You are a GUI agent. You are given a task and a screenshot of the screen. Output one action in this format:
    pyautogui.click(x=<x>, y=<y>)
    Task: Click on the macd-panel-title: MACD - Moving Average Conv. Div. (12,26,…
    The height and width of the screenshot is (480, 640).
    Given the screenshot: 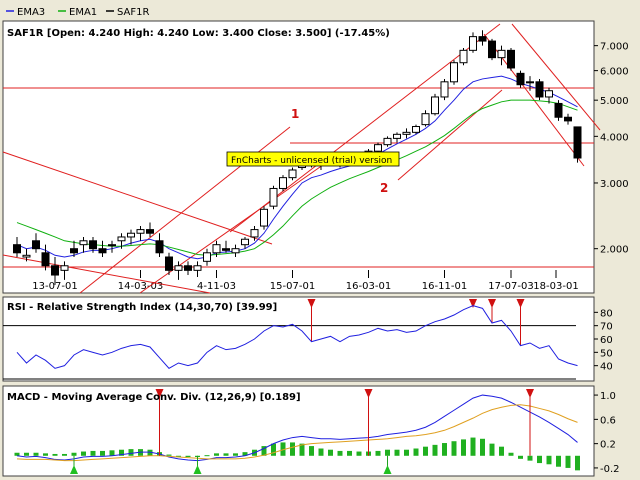 What is the action you would take?
    pyautogui.click(x=154, y=397)
    